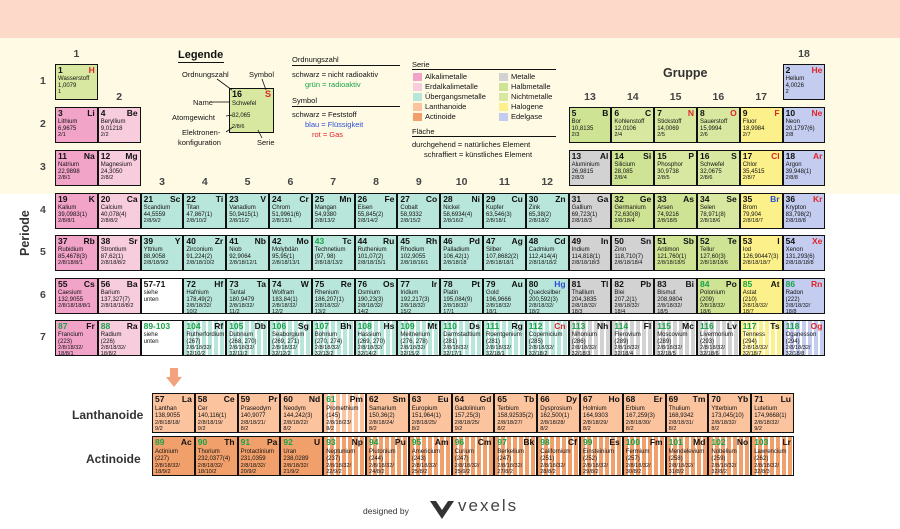 This screenshot has width=900, height=529. Describe the element at coordinates (590, 211) in the screenshot. I see `element-cell-ga: 31 Ga Gallium 69,723(1) 2/8/18/3` at that location.